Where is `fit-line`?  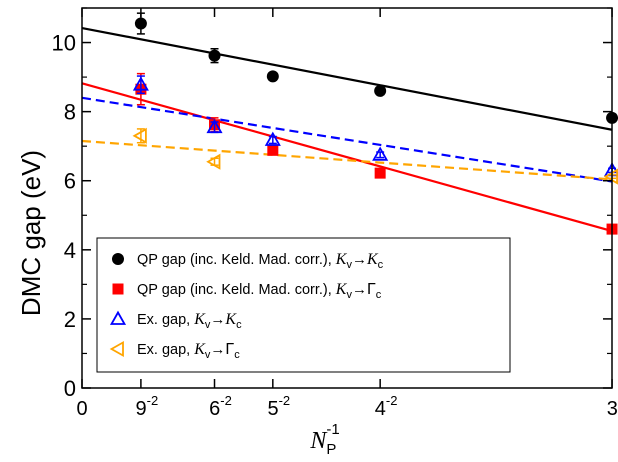 fit-line is located at coordinates (347, 160).